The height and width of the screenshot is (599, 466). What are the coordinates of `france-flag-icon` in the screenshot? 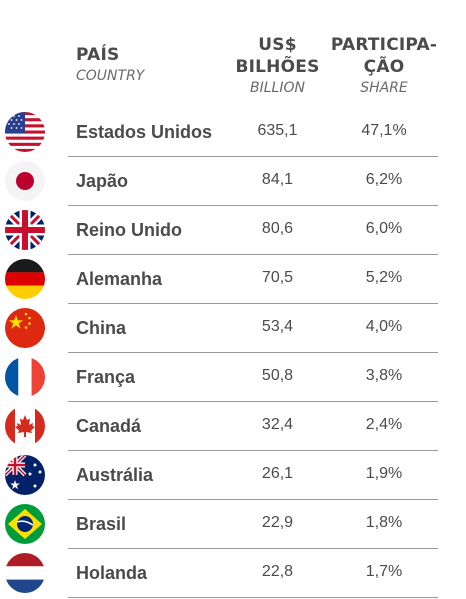 It's located at (25, 377).